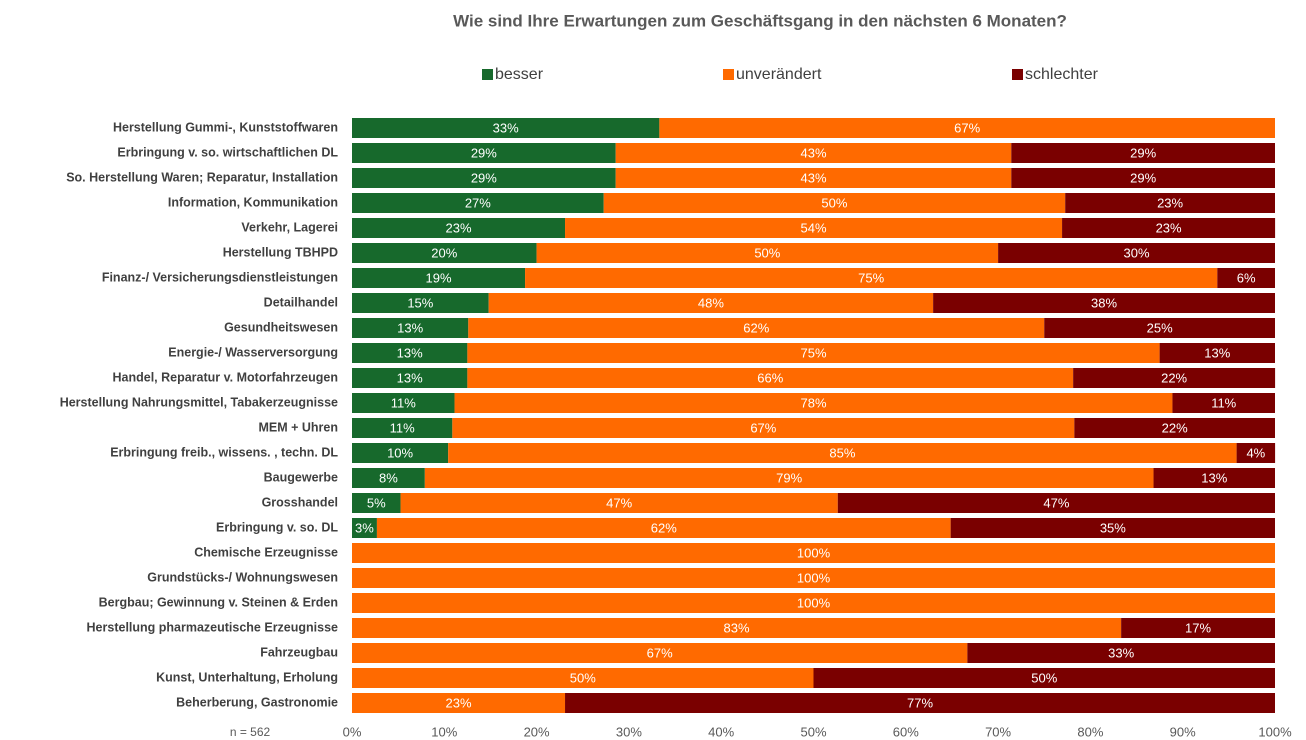 This screenshot has height=740, width=1306. I want to click on value-label: 15%, so click(420, 302).